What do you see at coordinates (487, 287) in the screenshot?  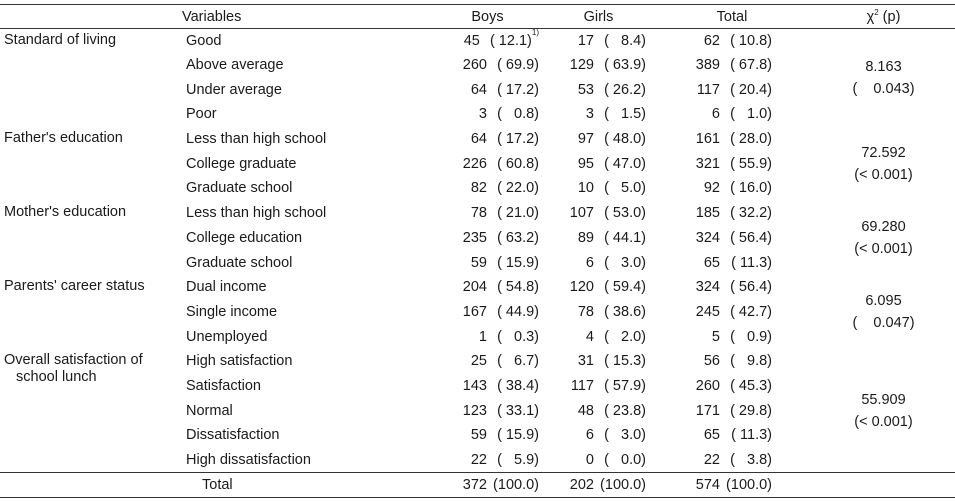 I see `boys-cell: 204 ( 54.8)` at bounding box center [487, 287].